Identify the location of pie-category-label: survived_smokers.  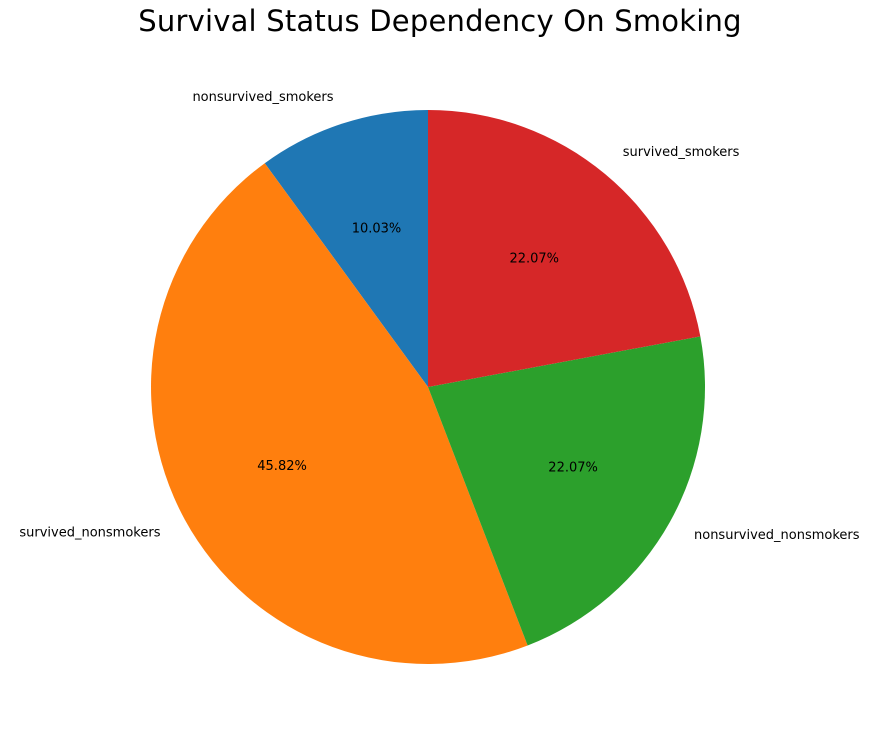
(681, 152).